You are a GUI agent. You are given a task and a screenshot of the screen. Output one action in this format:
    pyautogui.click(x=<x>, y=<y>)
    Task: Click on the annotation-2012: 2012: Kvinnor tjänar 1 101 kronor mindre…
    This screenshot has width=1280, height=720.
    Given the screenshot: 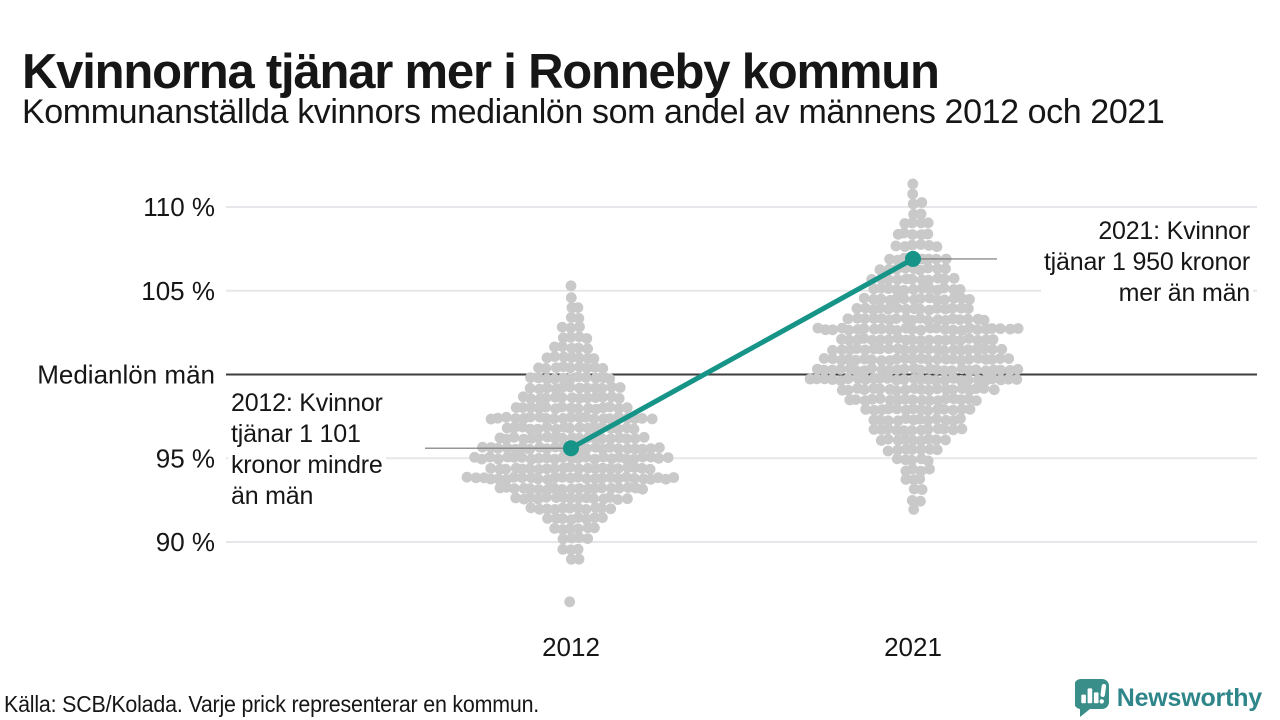 What is the action you would take?
    pyautogui.click(x=307, y=450)
    